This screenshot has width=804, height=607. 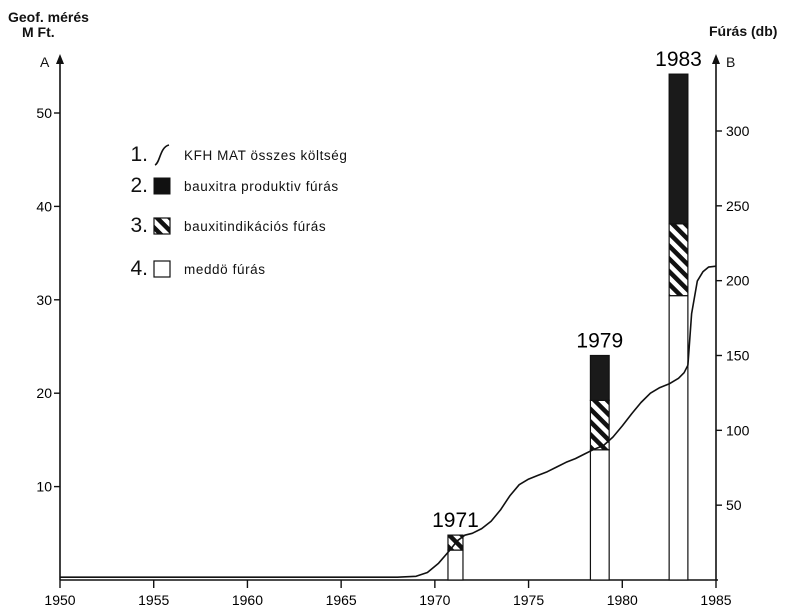 What do you see at coordinates (255, 226) in the screenshot?
I see `legend-label: bauxitindikációs fúrás` at bounding box center [255, 226].